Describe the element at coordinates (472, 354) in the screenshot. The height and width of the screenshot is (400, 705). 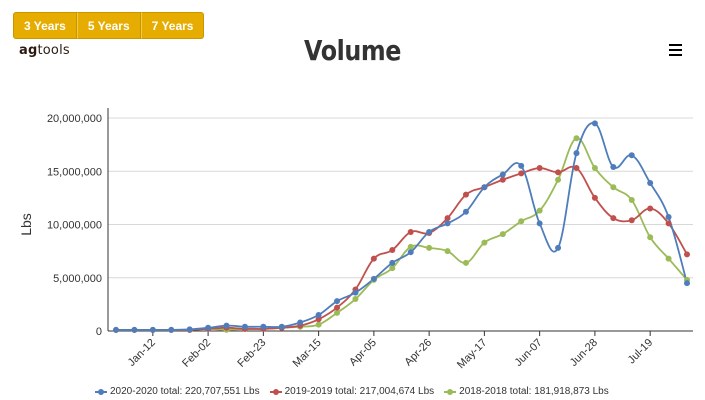
I see `x-tick-label: May-17` at that location.